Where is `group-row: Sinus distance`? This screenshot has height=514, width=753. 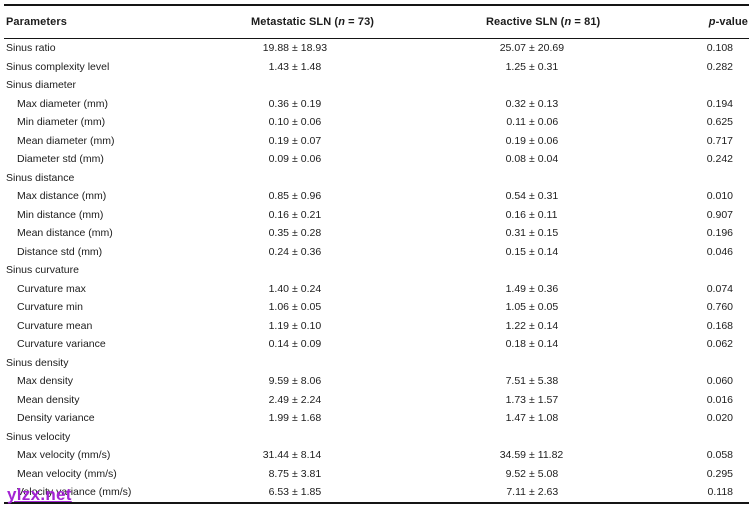 group-row: Sinus distance is located at coordinates (376, 178).